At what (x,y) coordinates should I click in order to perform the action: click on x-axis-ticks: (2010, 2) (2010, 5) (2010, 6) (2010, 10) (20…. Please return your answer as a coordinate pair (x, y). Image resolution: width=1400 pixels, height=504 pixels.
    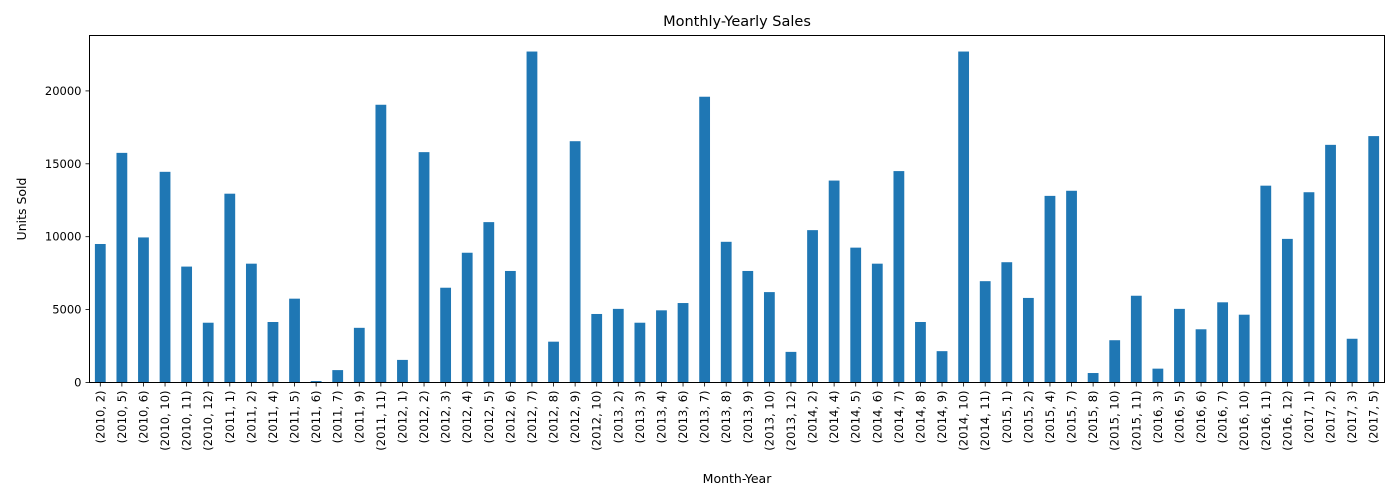
    Looking at the image, I should click on (737, 416).